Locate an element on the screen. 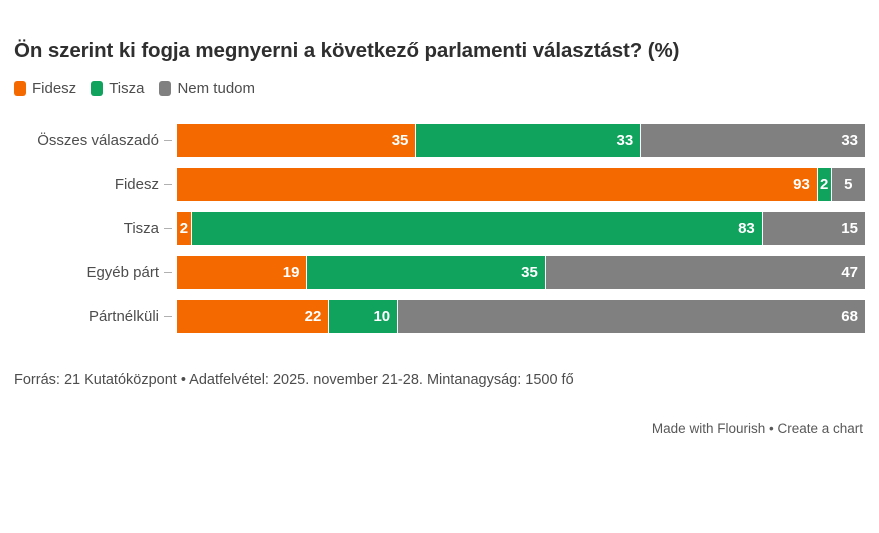  bar-segment-egyeb-part-nem-tudom: 47 is located at coordinates (704, 272).